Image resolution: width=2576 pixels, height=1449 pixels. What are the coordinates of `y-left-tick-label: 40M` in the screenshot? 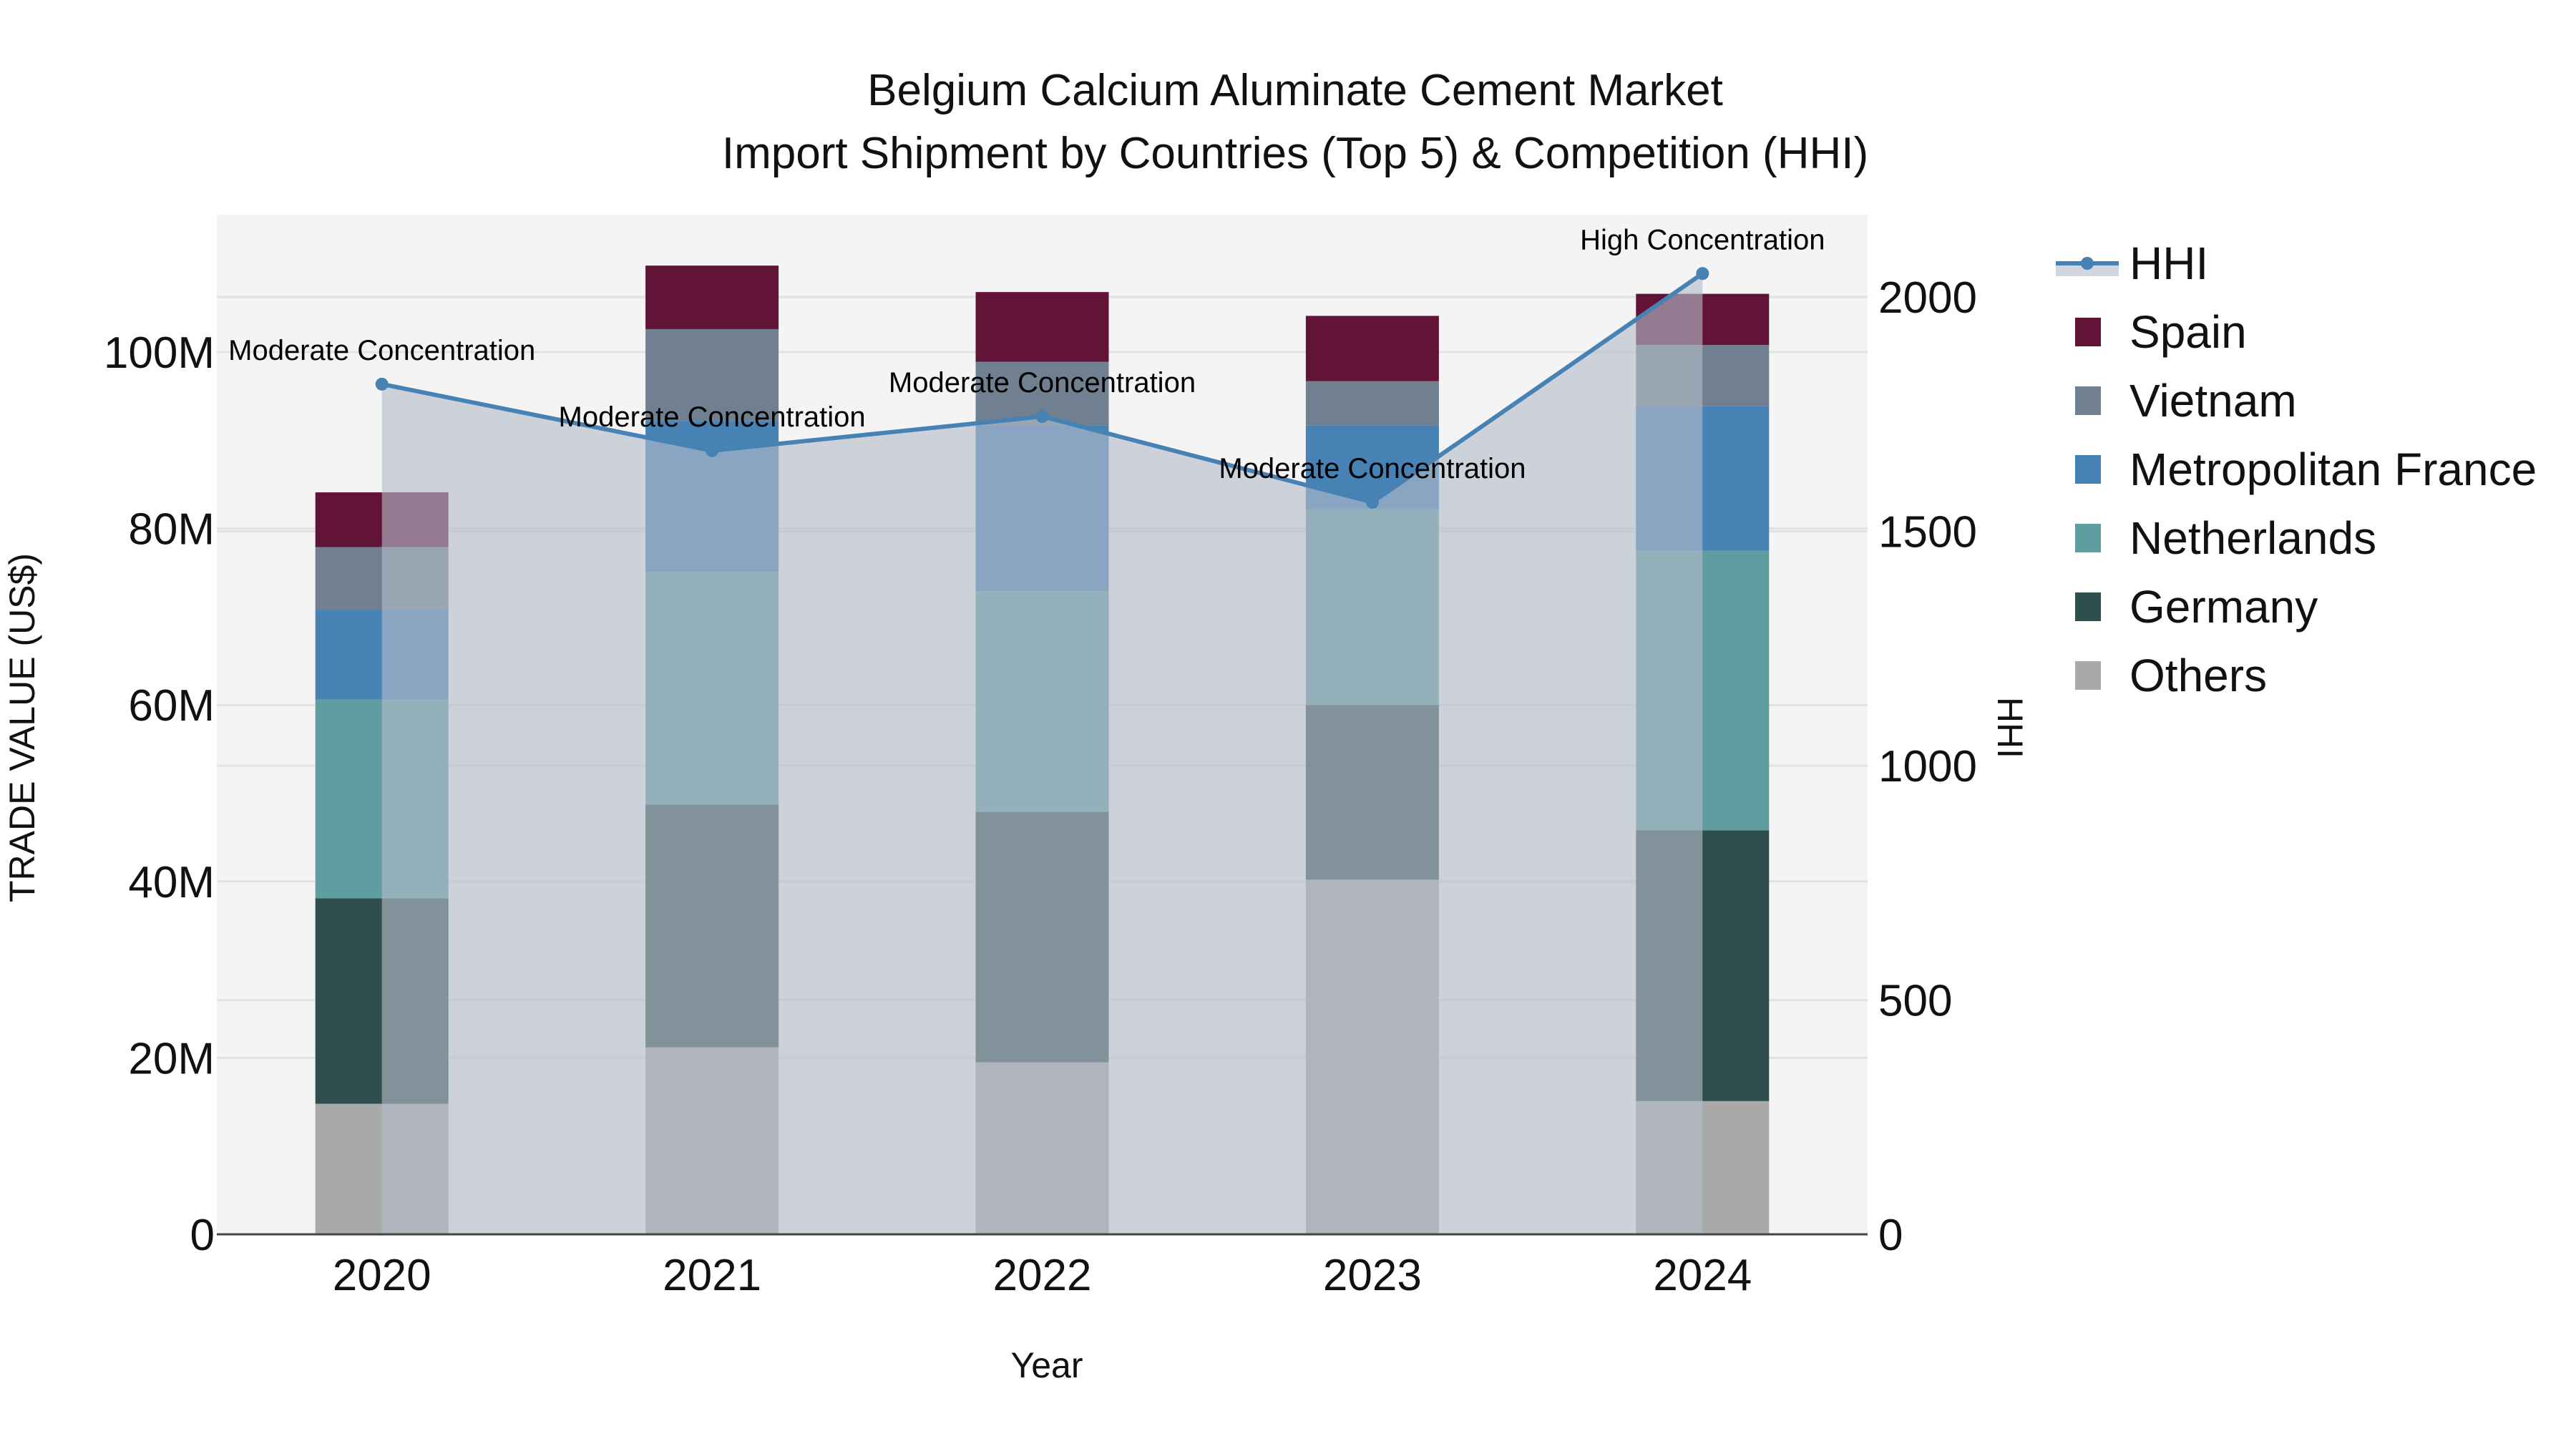 It's located at (171, 882).